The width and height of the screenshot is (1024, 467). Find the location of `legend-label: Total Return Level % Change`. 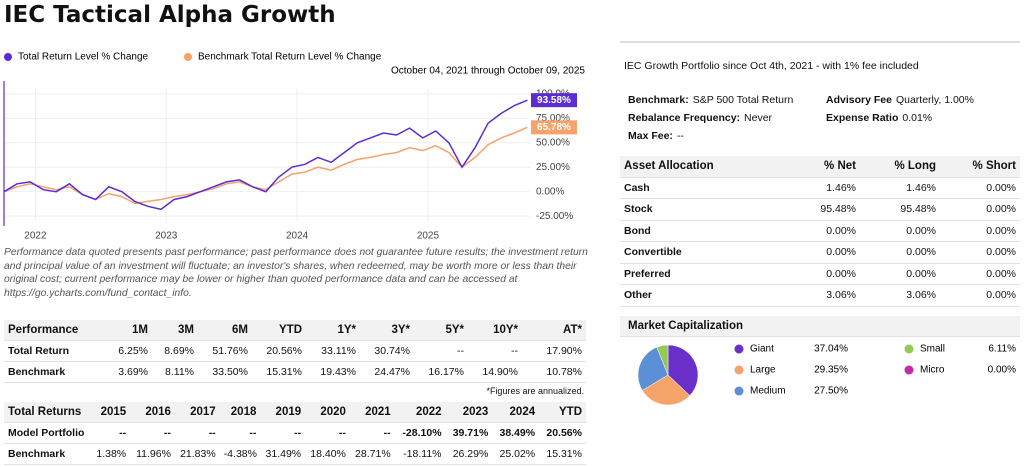

legend-label: Total Return Level % Change is located at coordinates (83, 57).